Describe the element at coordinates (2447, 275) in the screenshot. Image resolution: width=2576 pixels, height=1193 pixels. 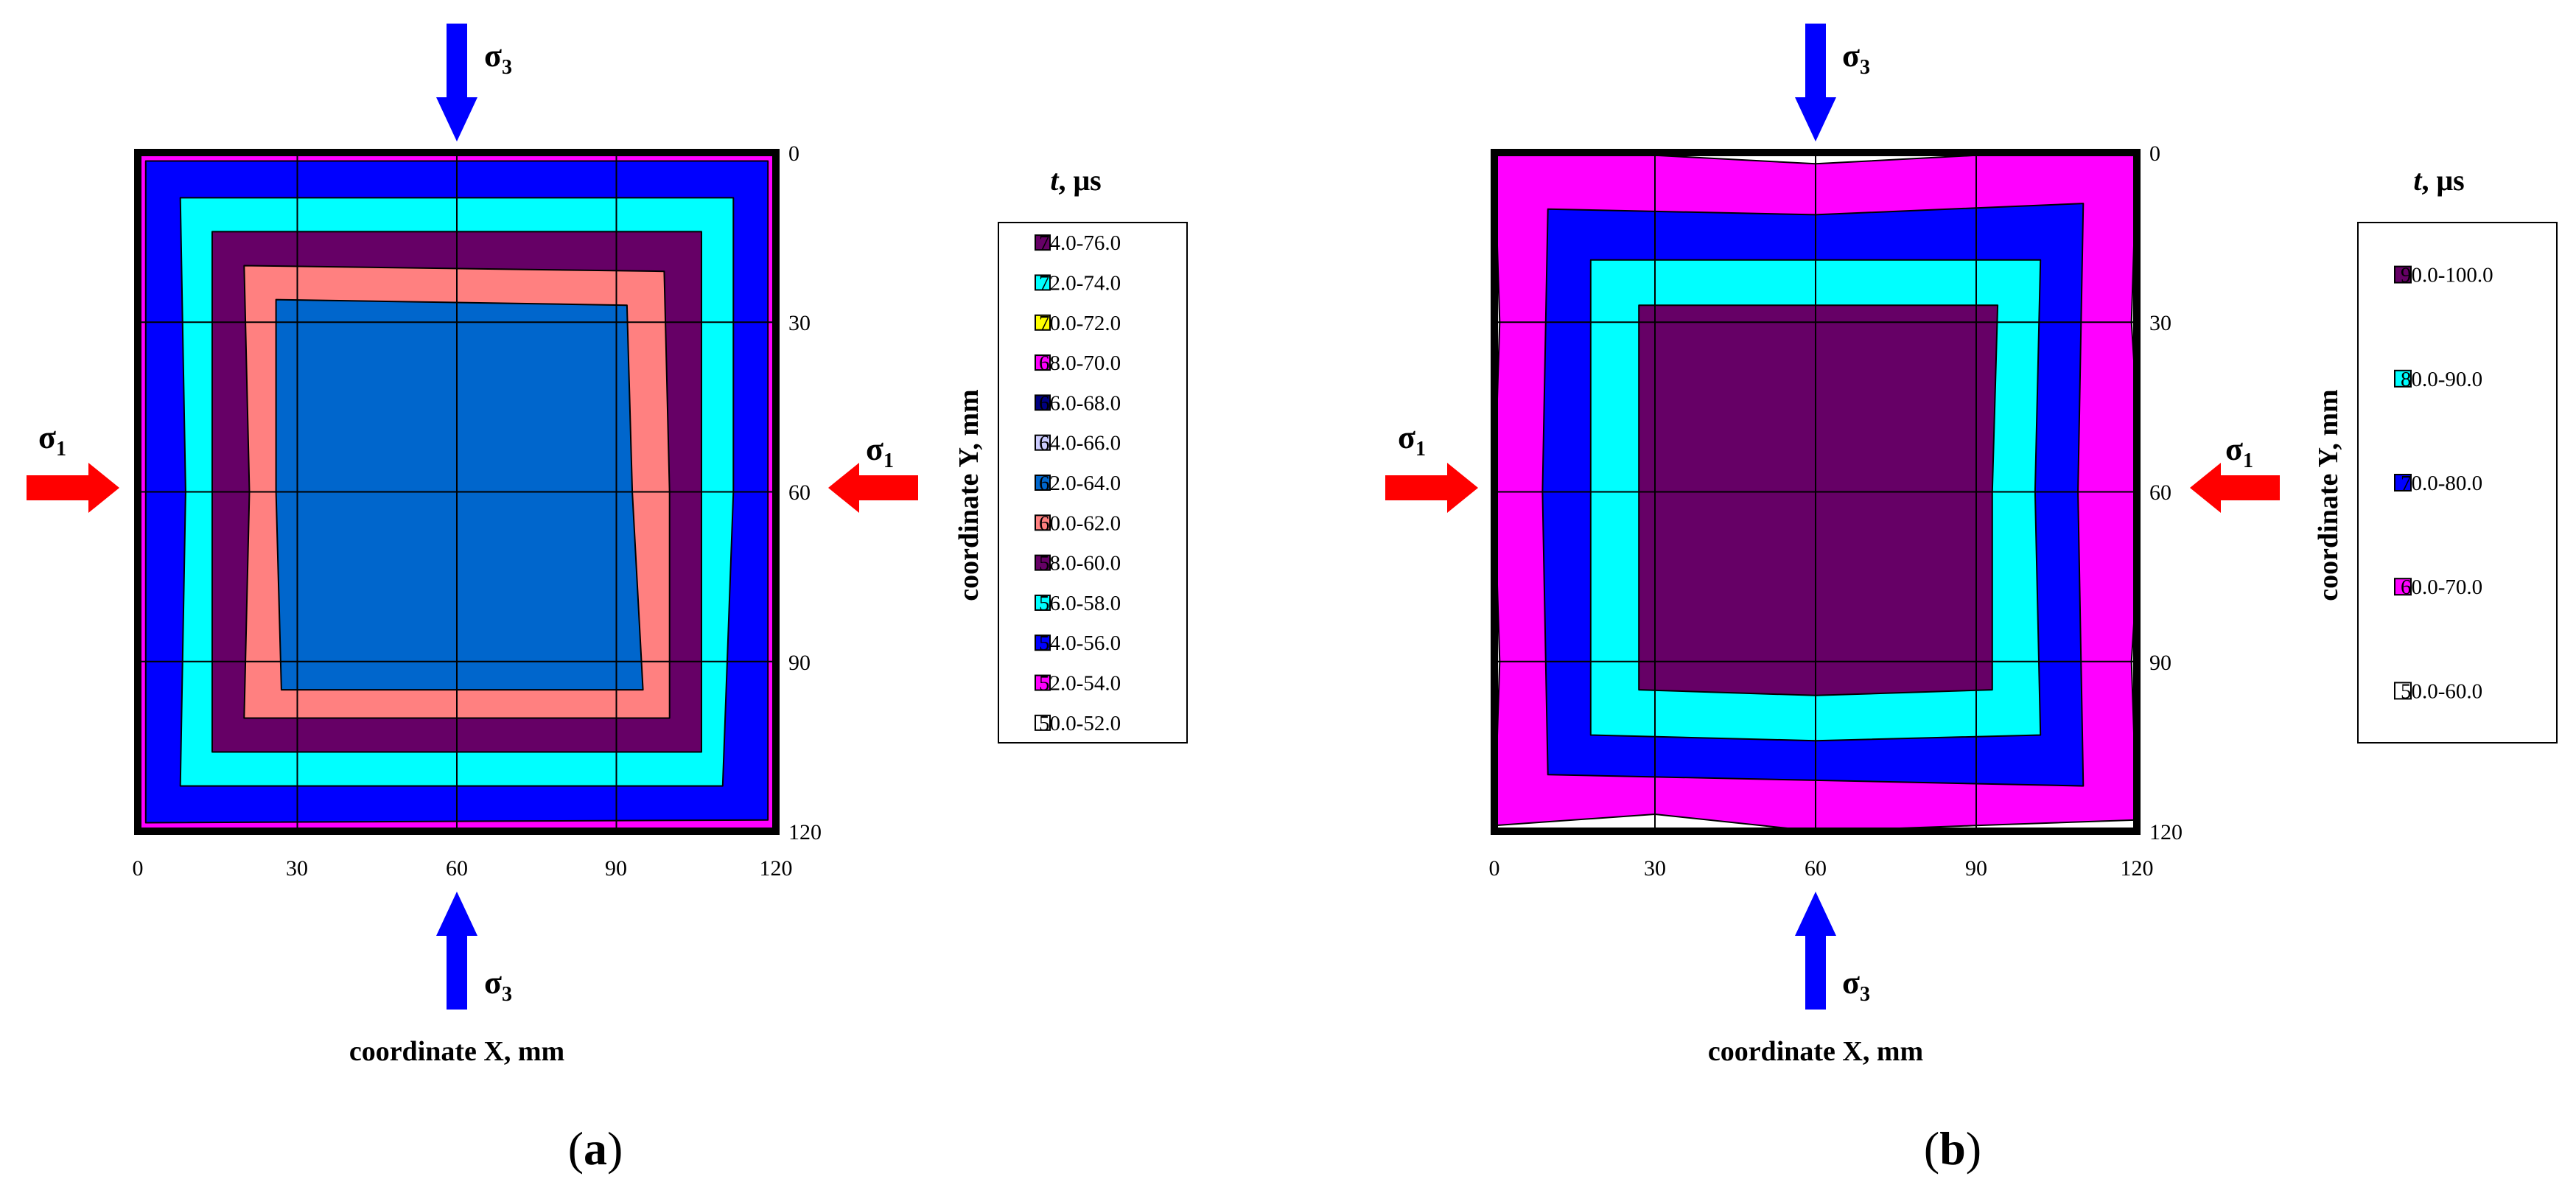
I see `legend-label-b-90.0-100.0: 90.0-100.0` at that location.